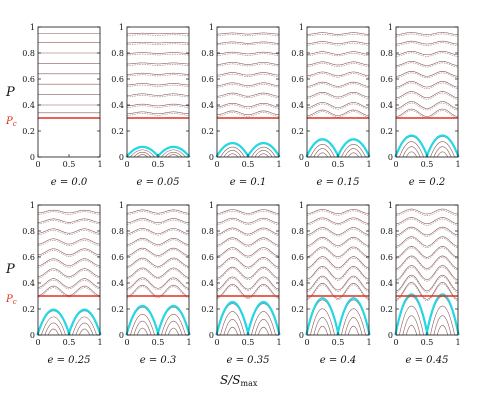  I want to click on panel-3: 0 0.2 0.4 0.6 0.8 1 0 0.5 1 e = 0.15, so click(331, 105).